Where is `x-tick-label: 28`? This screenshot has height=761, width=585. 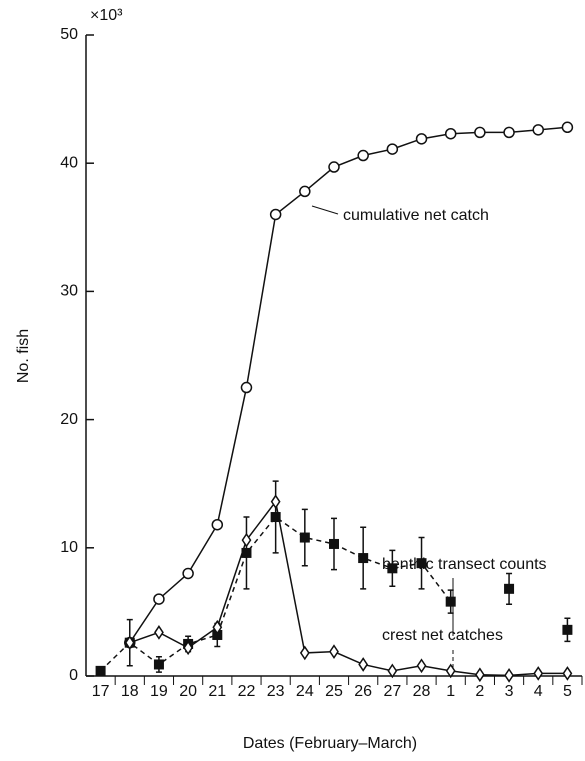
x-tick-label: 28 is located at coordinates (422, 691).